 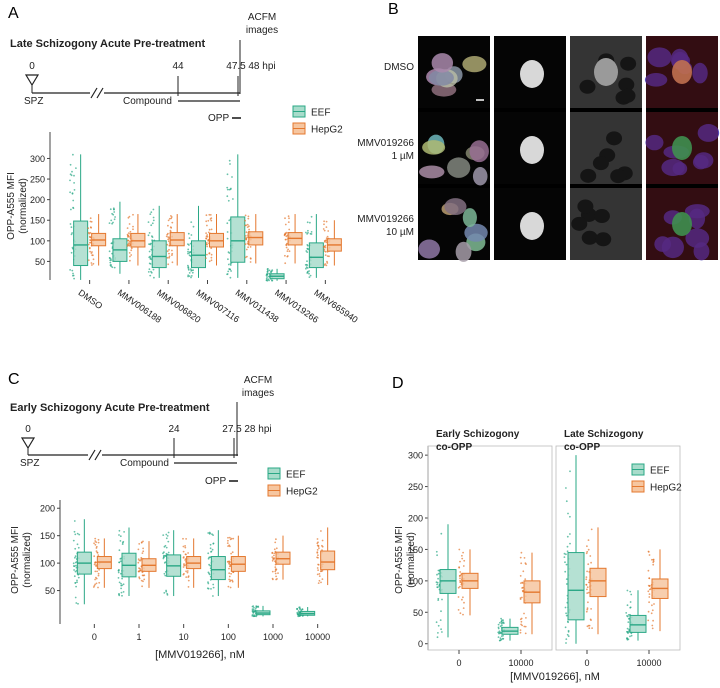 What do you see at coordinates (47, 564) in the screenshot?
I see `y-tick-label: 100` at bounding box center [47, 564].